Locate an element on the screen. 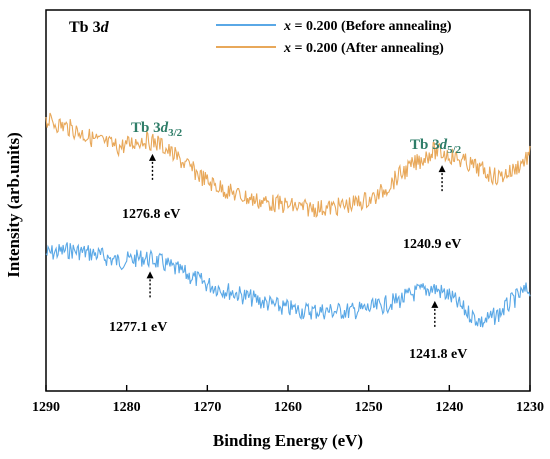 The height and width of the screenshot is (459, 550). x-axis: 1290 1280 1270 1260 1250 1240 1230 is located at coordinates (288, 400).